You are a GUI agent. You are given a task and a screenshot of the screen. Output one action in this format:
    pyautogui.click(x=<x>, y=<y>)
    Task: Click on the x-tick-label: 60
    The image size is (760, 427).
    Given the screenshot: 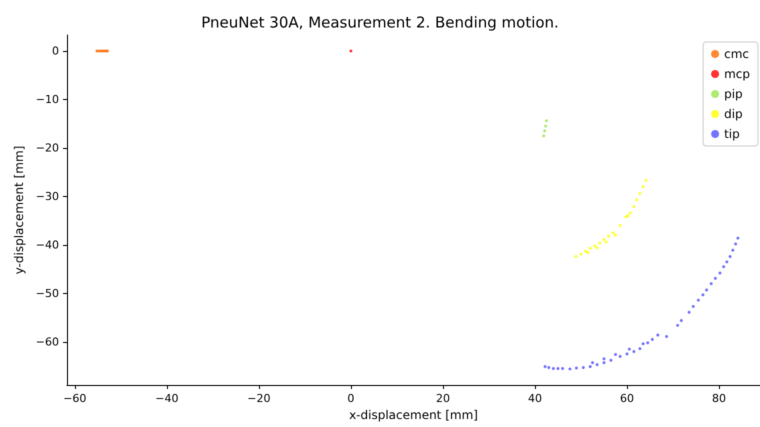 What is the action you would take?
    pyautogui.click(x=627, y=398)
    